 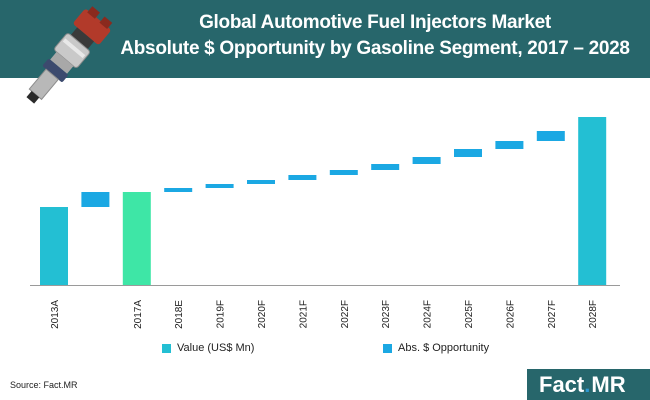 What do you see at coordinates (552, 314) in the screenshot?
I see `x-tick-label-2027F: 2027F` at bounding box center [552, 314].